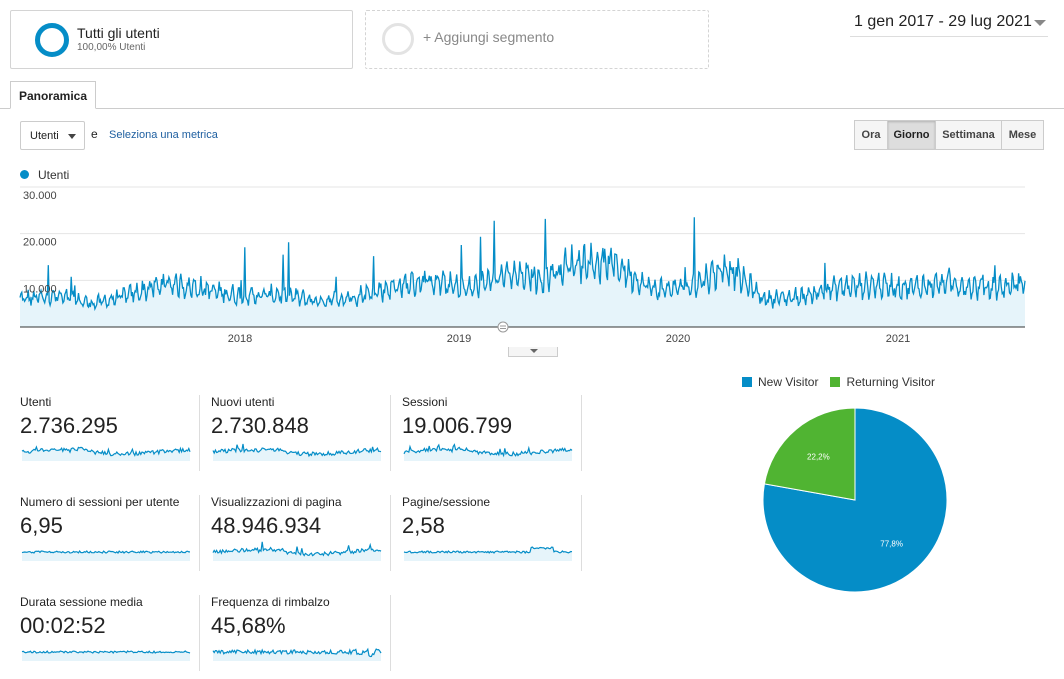 This screenshot has height=679, width=1064. I want to click on segment-subtitle: 100,00% Utenti, so click(111, 47).